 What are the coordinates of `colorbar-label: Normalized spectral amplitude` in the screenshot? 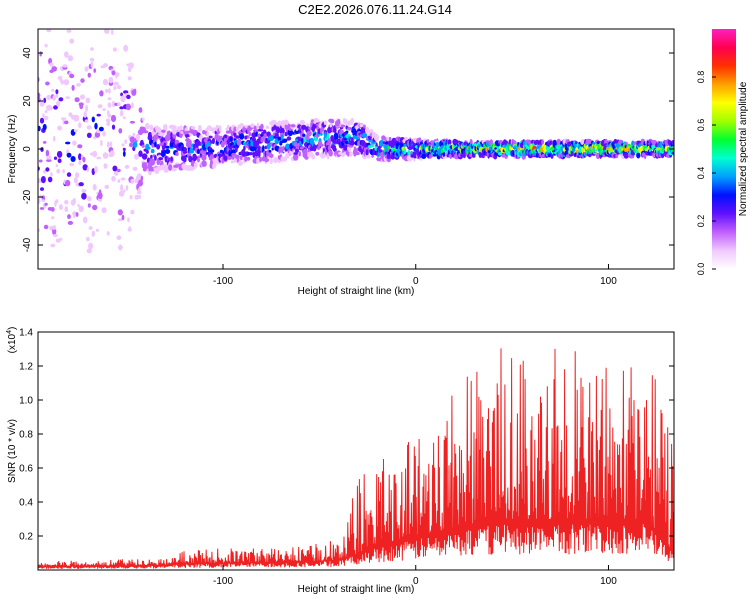 It's located at (743, 148).